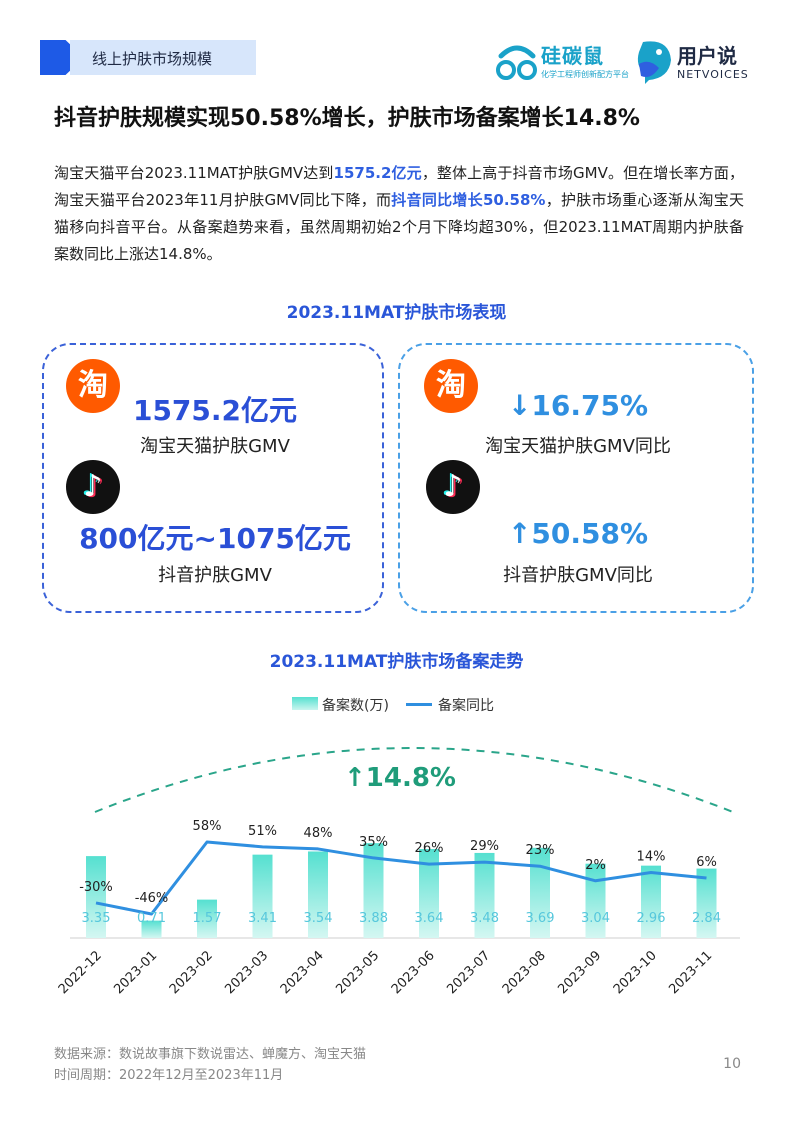 The image size is (793, 1122). Describe the element at coordinates (96, 918) in the screenshot. I see `bar-value-label: 3.35` at that location.